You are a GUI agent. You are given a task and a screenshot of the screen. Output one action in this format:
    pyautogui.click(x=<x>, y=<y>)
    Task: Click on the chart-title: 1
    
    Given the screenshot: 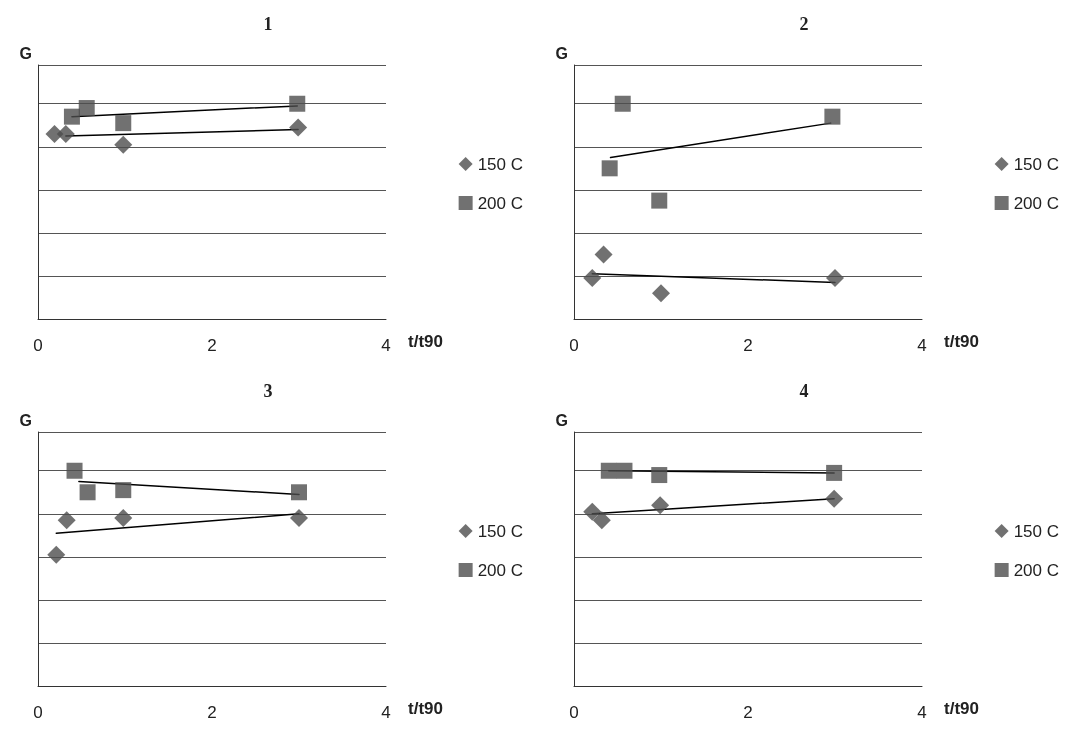 What is the action you would take?
    pyautogui.click(x=268, y=24)
    